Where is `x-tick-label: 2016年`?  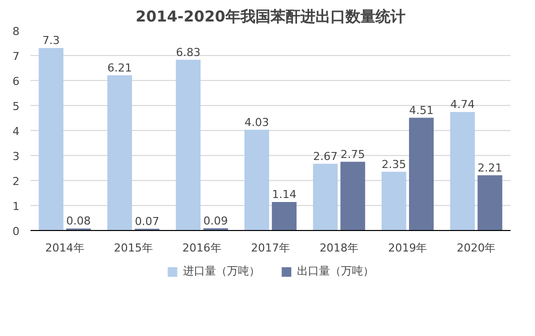
x-tick-label: 2016年 is located at coordinates (202, 248).